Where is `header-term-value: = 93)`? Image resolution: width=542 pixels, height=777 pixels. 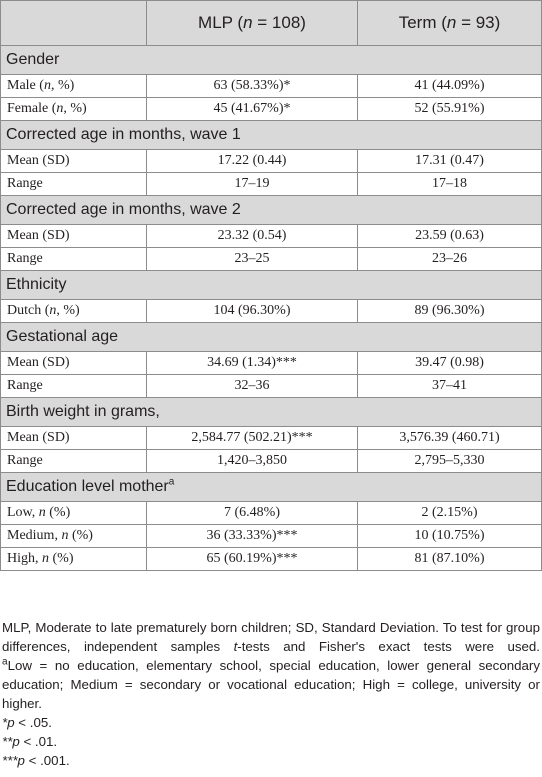 header-term-value: = 93) is located at coordinates (478, 22).